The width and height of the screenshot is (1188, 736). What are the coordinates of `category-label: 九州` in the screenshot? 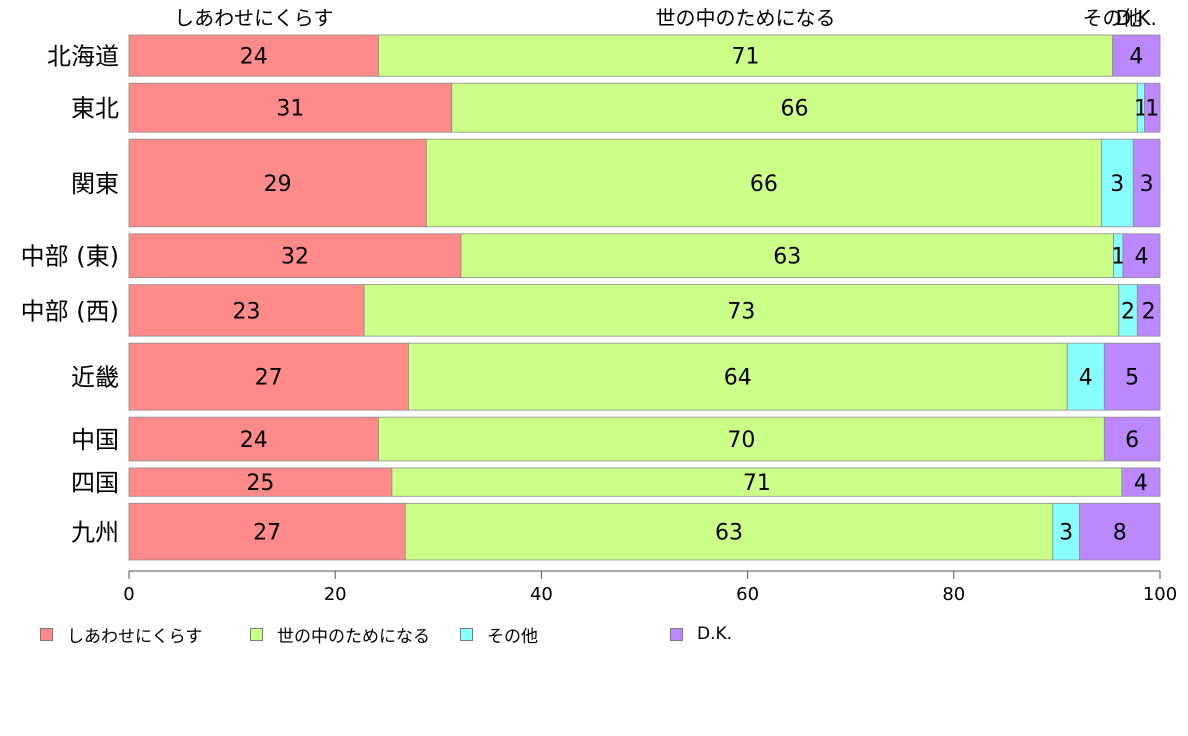 It's located at (95, 533).